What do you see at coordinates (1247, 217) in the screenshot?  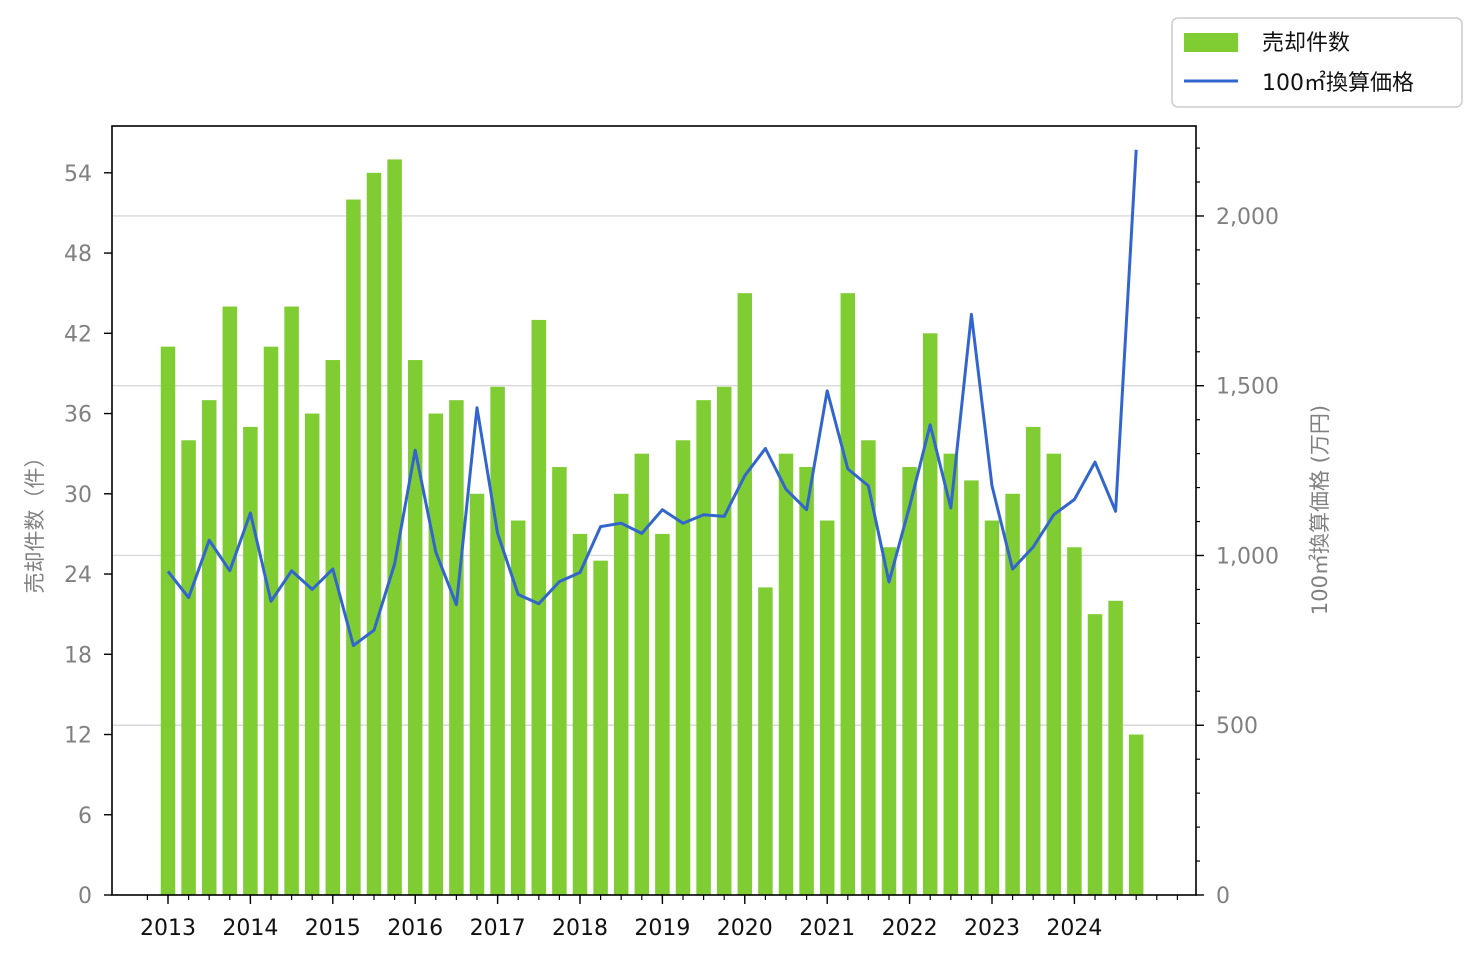 I see `y-right-tick-label-4: 2,000` at bounding box center [1247, 217].